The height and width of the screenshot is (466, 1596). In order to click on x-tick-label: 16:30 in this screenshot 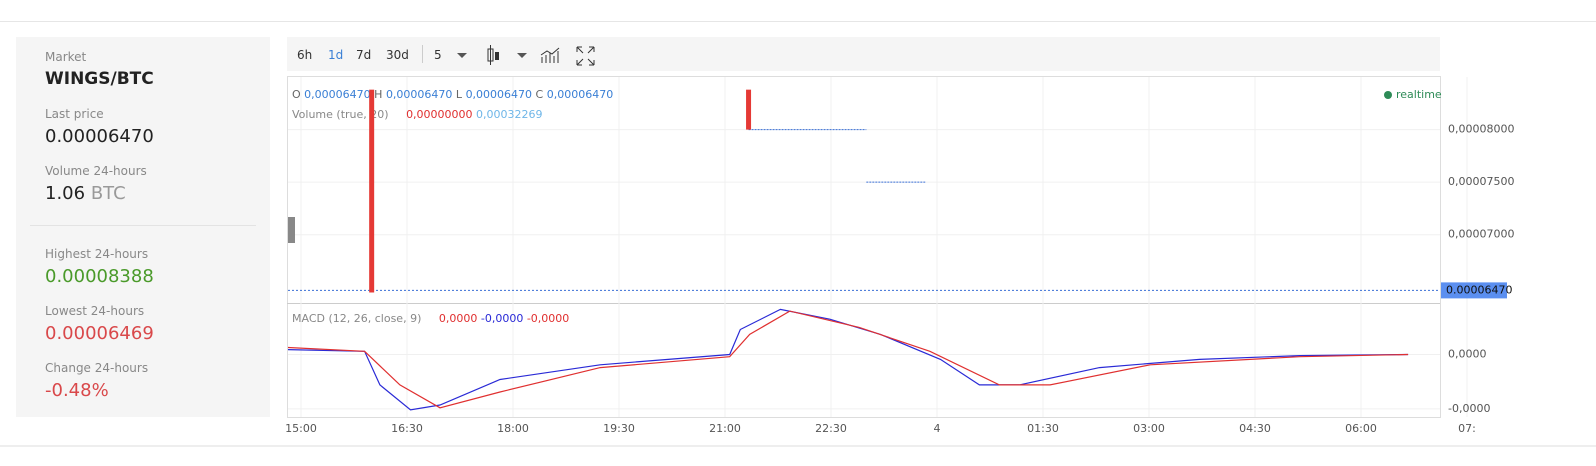, I will do `click(407, 428)`.